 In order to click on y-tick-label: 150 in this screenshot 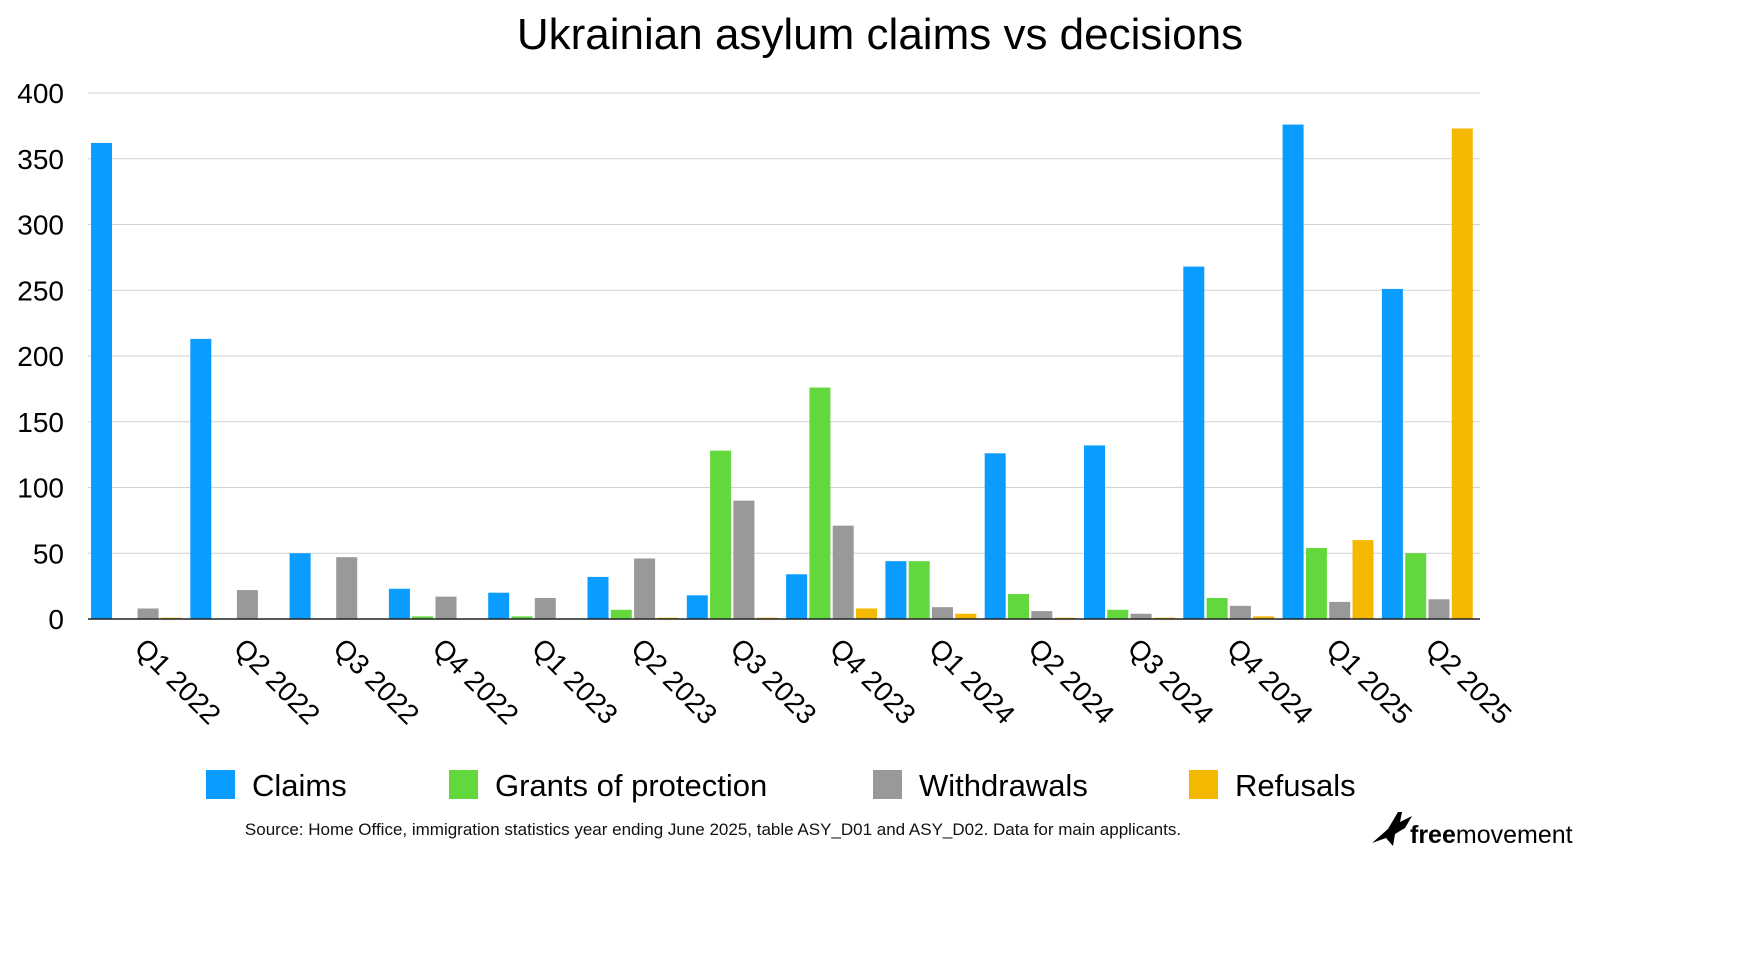, I will do `click(40, 422)`.